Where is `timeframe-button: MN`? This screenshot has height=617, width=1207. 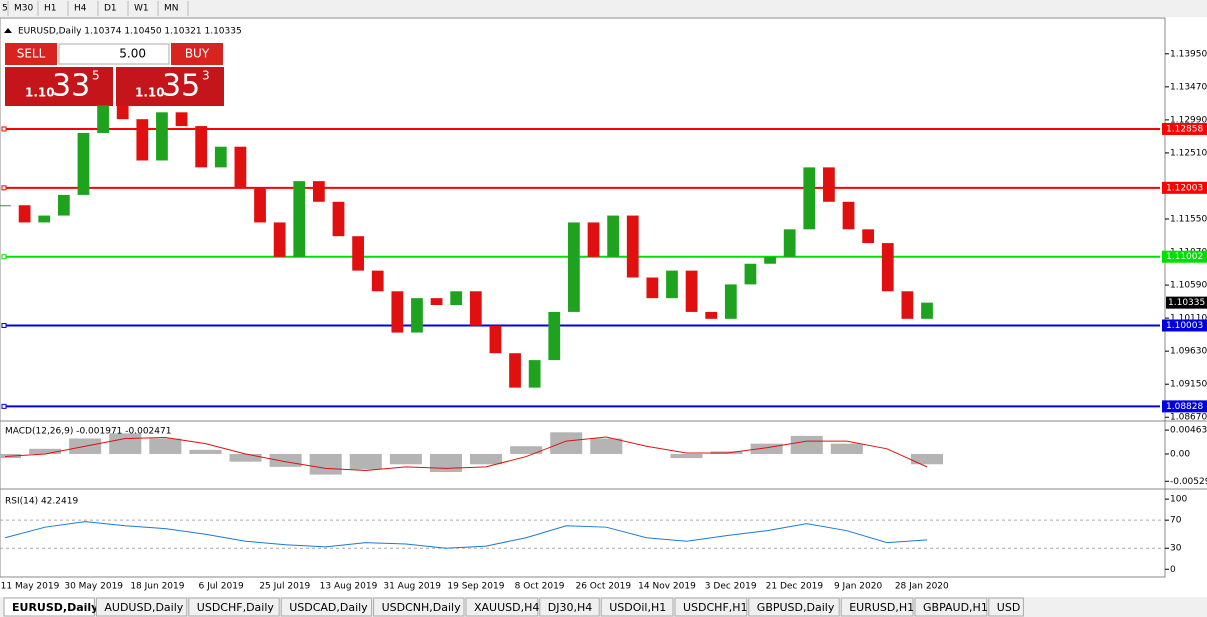
timeframe-button: MN is located at coordinates (171, 9).